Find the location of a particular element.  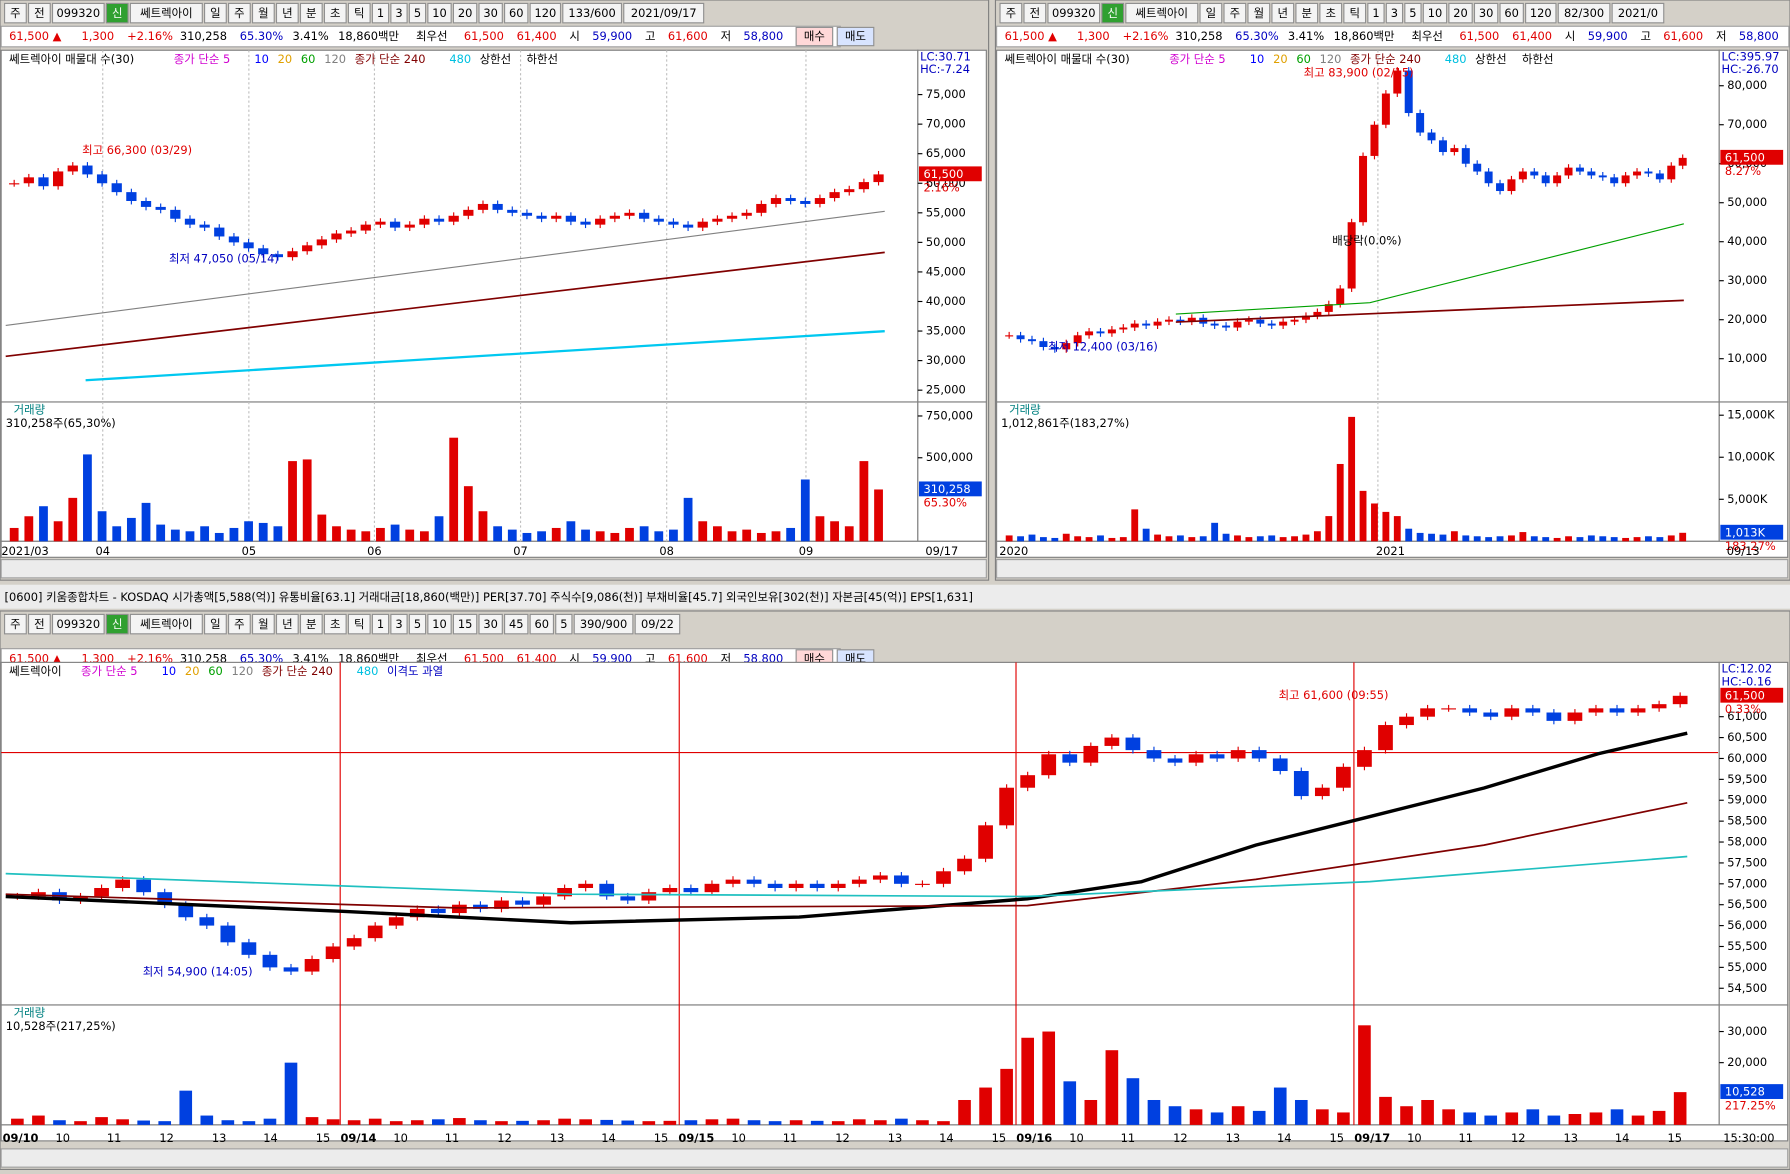

toolbar-label: 82/300 is located at coordinates (1584, 13).